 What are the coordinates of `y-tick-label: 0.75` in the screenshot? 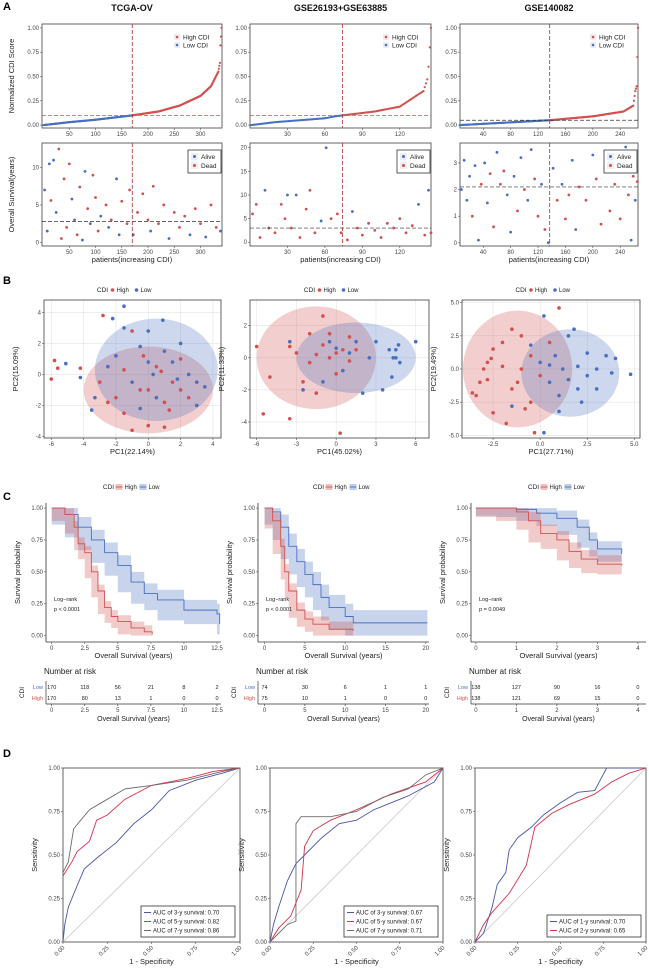 It's located at (241, 53).